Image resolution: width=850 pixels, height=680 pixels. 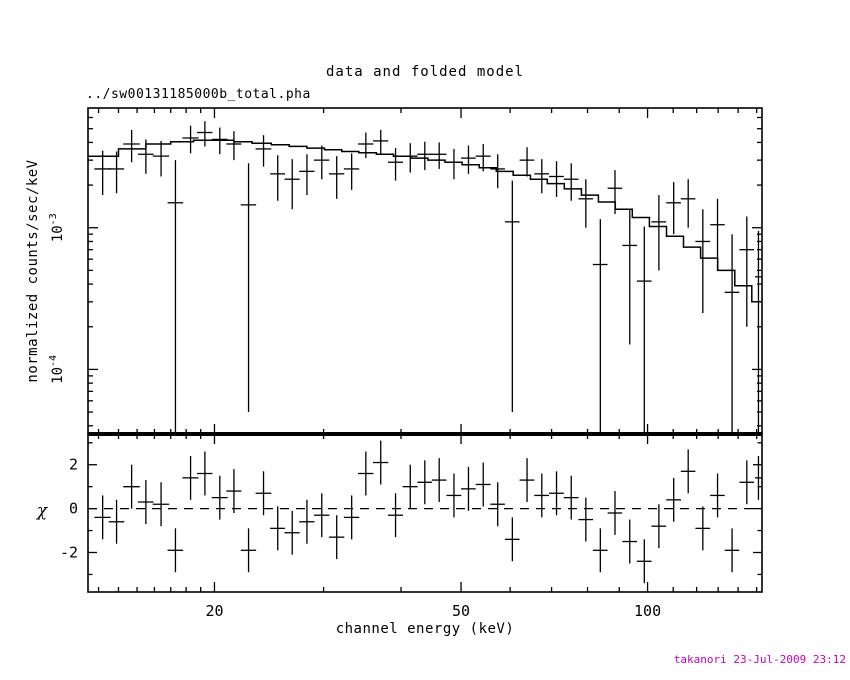 I want to click on y-tick-label: 10-4, so click(x=57, y=369).